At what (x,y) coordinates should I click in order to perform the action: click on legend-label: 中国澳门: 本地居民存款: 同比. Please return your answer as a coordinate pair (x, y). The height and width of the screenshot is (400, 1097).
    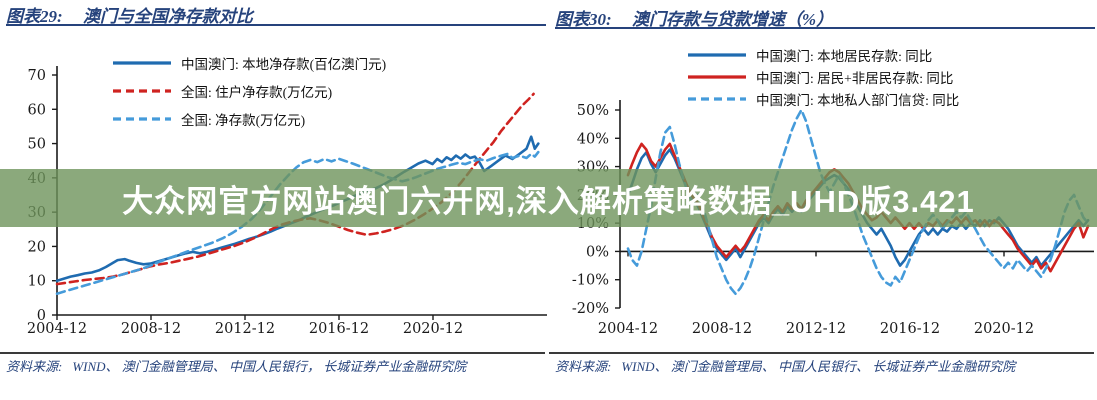
    Looking at the image, I should click on (844, 56).